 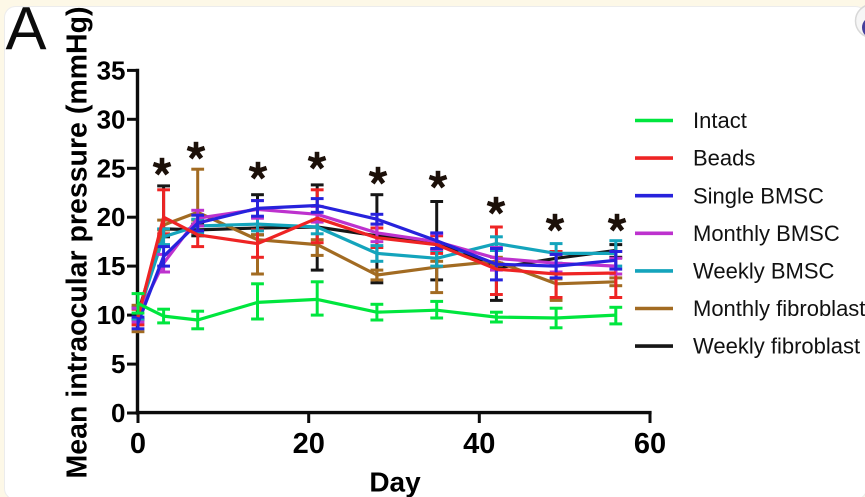 I want to click on svg-text: 5, so click(x=118, y=364).